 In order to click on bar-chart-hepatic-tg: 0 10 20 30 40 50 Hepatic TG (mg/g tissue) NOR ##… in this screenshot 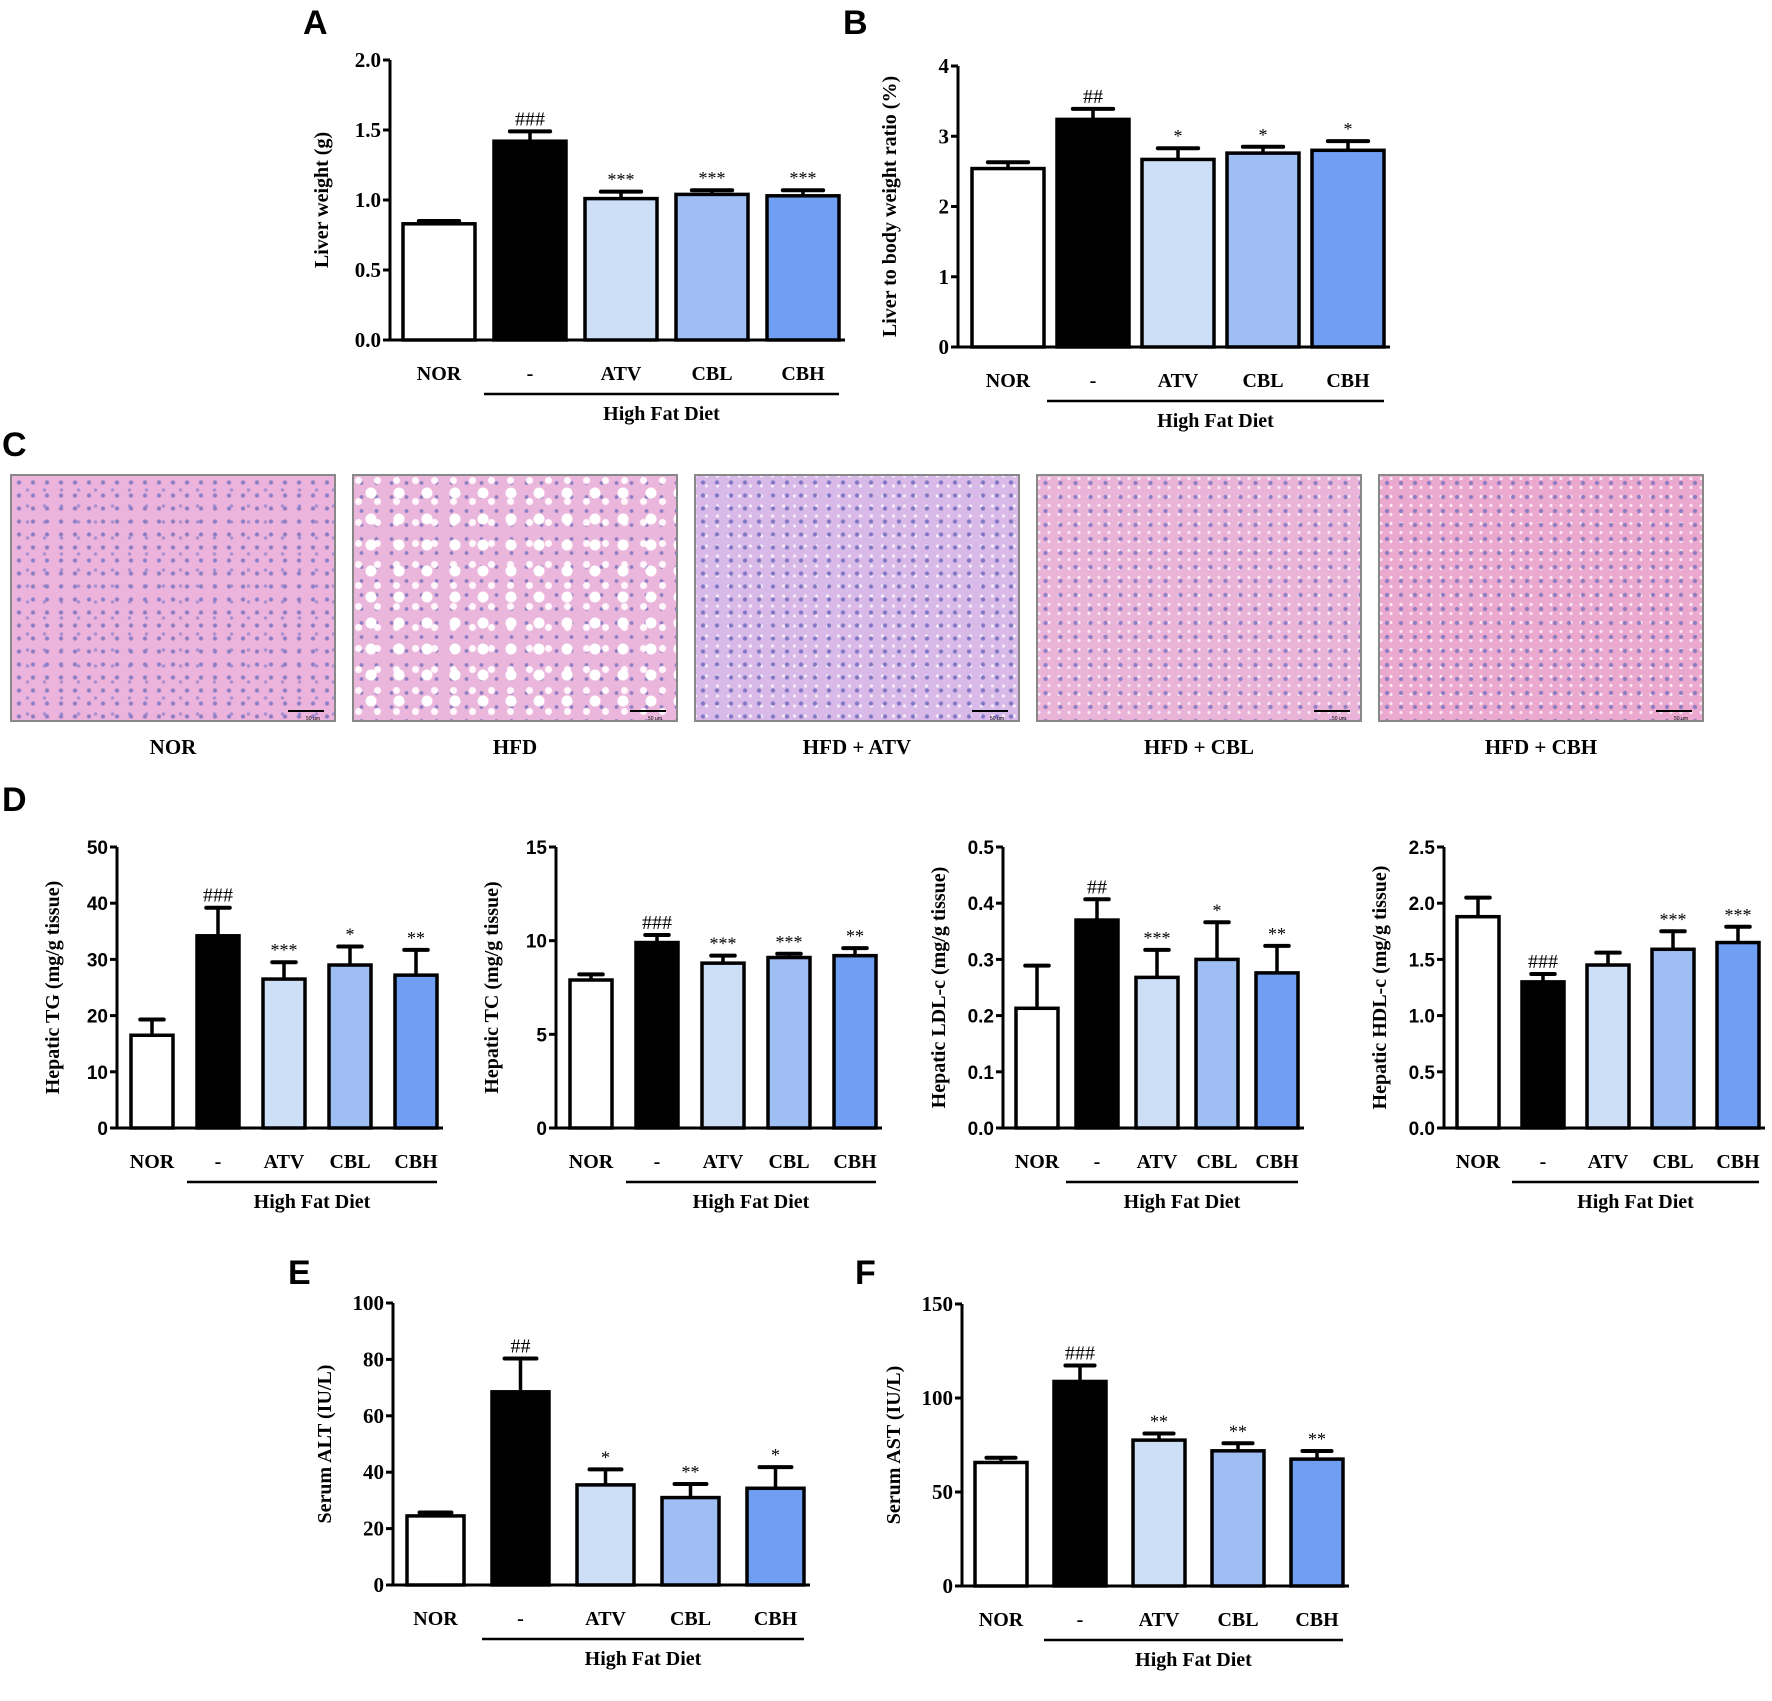, I will do `click(221, 1021)`.